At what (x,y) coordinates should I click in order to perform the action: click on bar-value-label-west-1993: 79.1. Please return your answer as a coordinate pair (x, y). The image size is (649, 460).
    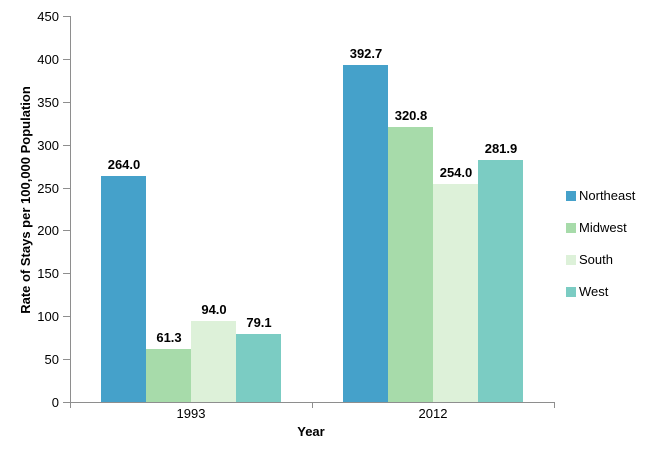
    Looking at the image, I should click on (259, 322).